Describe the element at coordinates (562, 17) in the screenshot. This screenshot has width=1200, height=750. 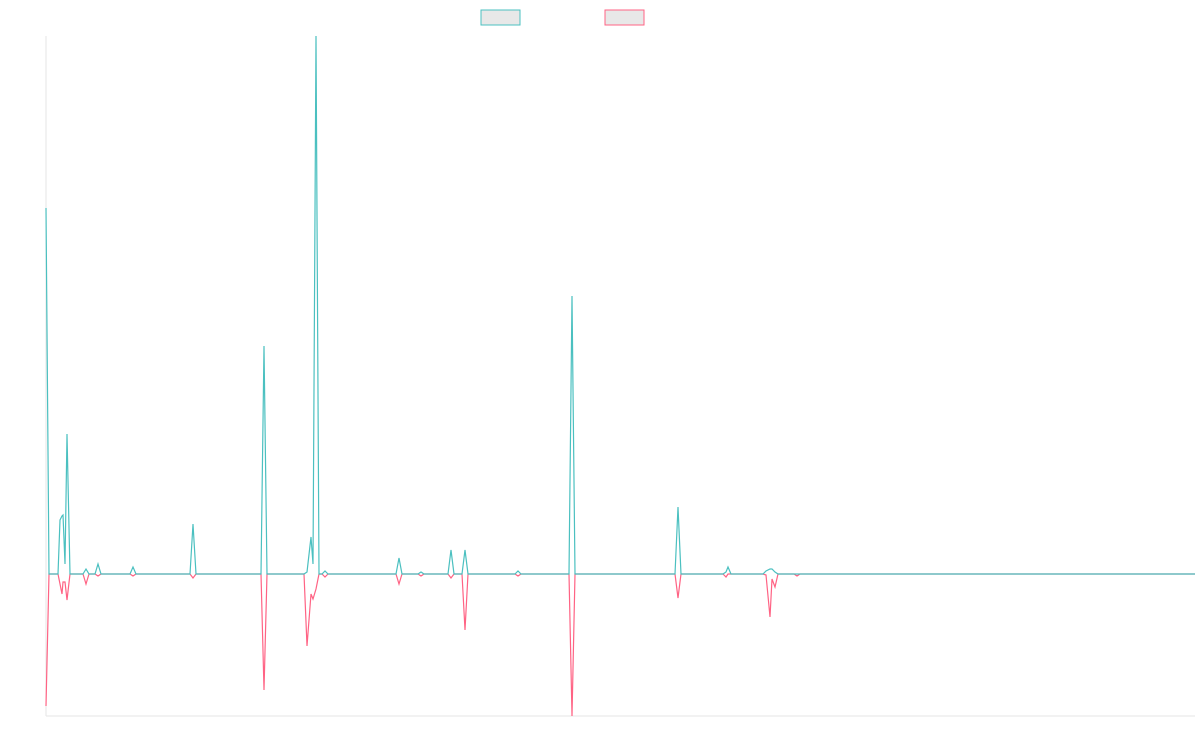
I see `legend` at that location.